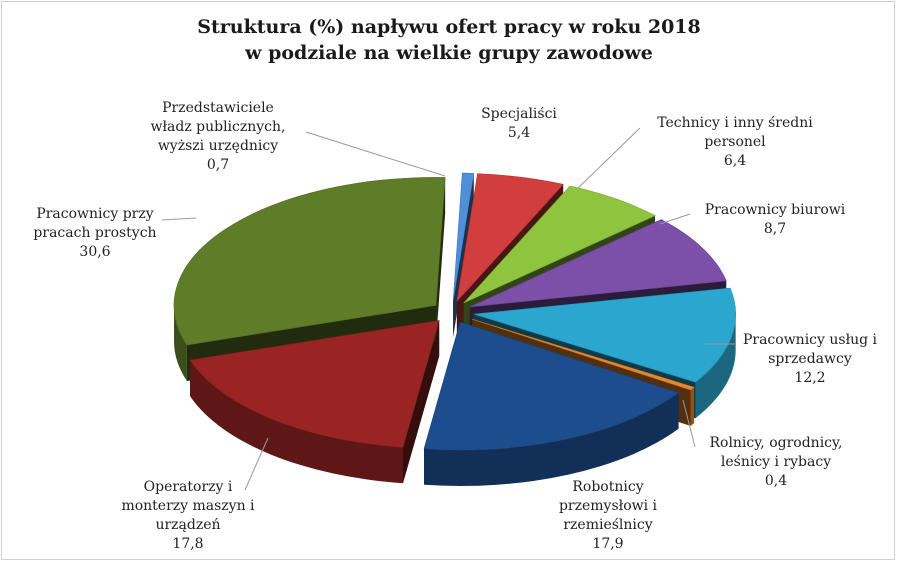 The height and width of the screenshot is (563, 898). Describe the element at coordinates (775, 210) in the screenshot. I see `slice-label-line-4-1: Pracownicy biurowi` at that location.